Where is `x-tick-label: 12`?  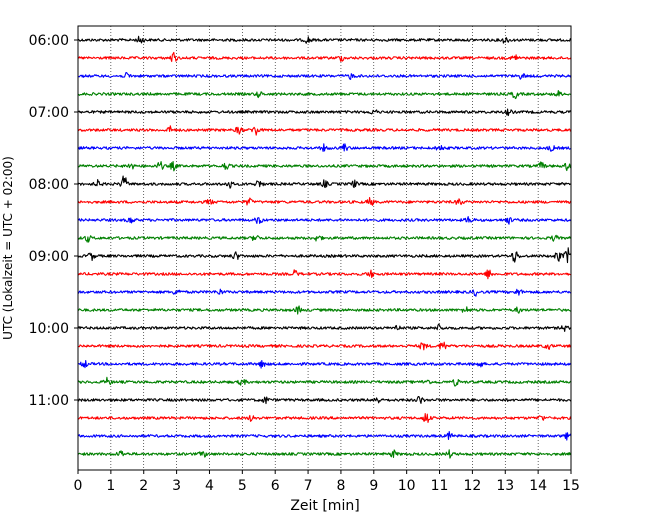 x-tick-label: 12 is located at coordinates (472, 486).